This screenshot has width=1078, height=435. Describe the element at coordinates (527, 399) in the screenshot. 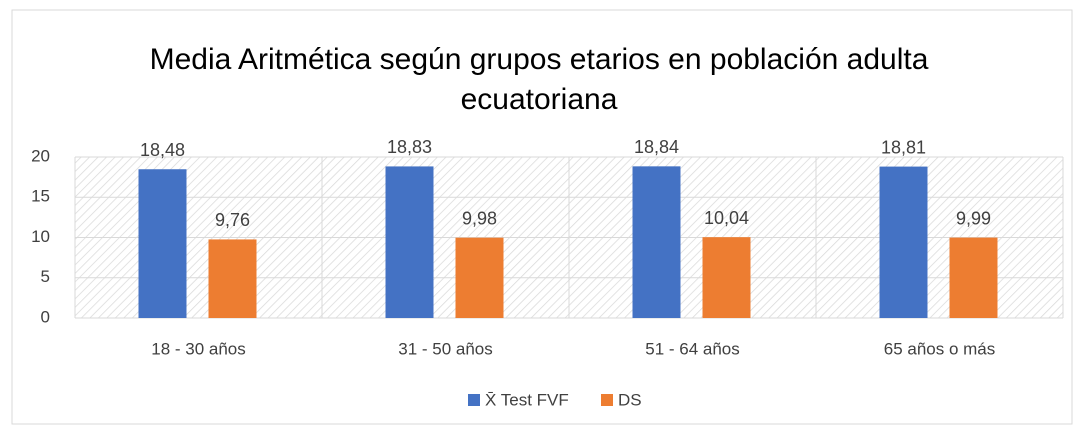

I see `legend-label: X̄ Test FVF` at that location.